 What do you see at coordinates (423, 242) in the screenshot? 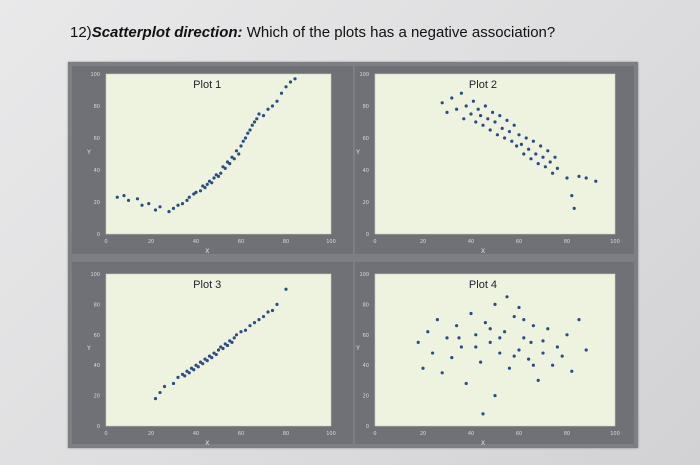
I see `plot-2-x-tick-label: 20` at bounding box center [423, 242].